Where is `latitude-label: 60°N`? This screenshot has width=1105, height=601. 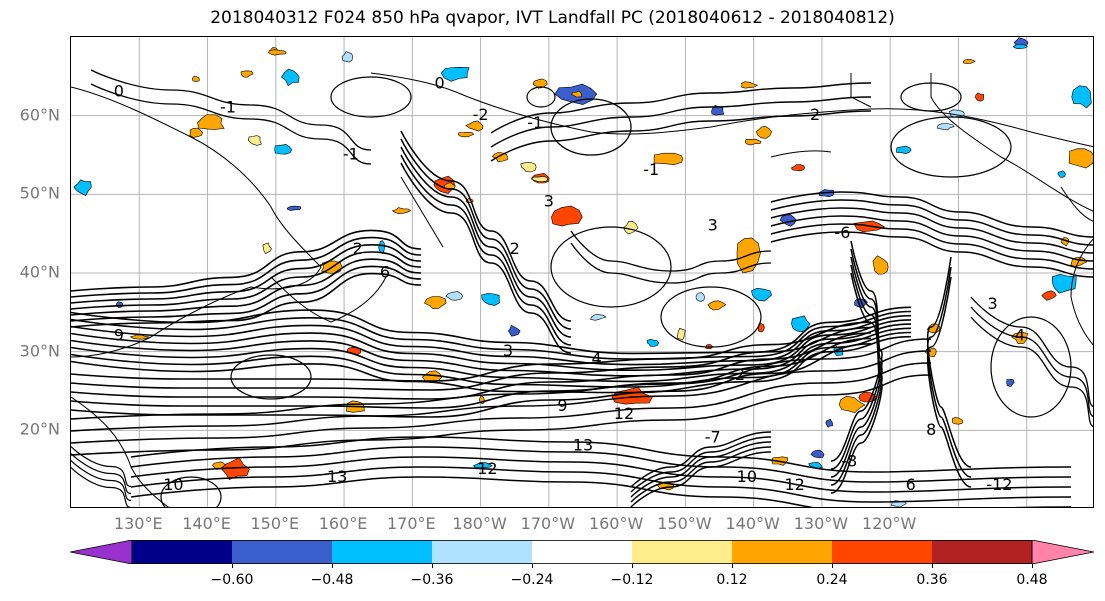
latitude-label: 60°N is located at coordinates (39, 115).